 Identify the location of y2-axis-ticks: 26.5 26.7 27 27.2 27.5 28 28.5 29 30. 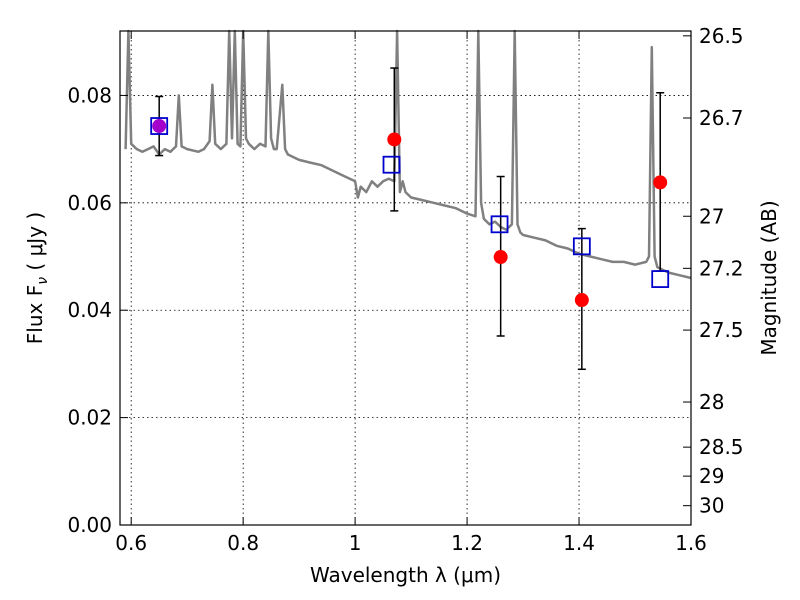
(713, 271).